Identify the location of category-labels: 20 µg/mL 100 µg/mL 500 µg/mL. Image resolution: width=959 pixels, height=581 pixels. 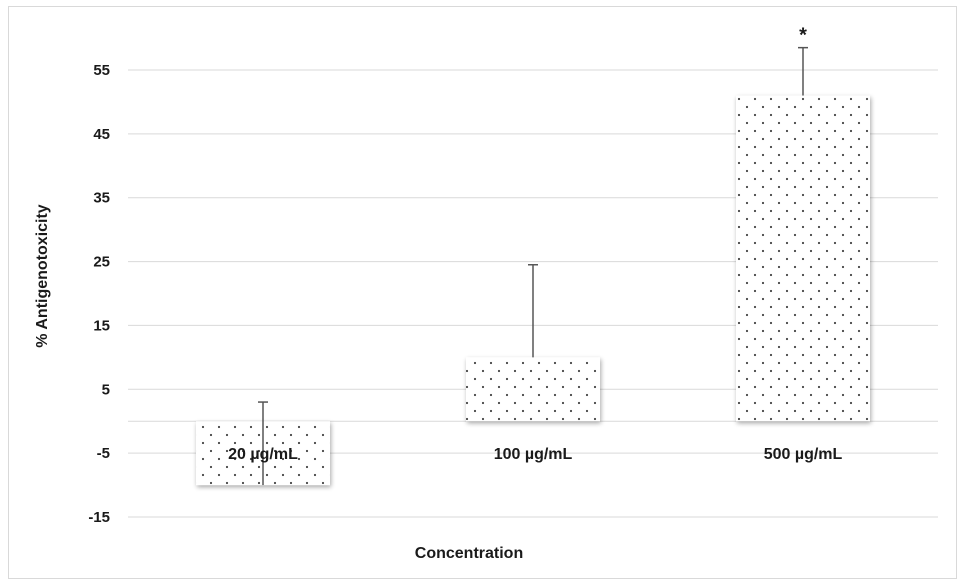
(535, 454).